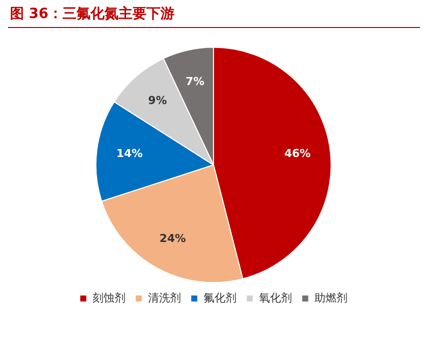 Image resolution: width=427 pixels, height=344 pixels. What do you see at coordinates (297, 153) in the screenshot?
I see `data-label: 46%` at bounding box center [297, 153].